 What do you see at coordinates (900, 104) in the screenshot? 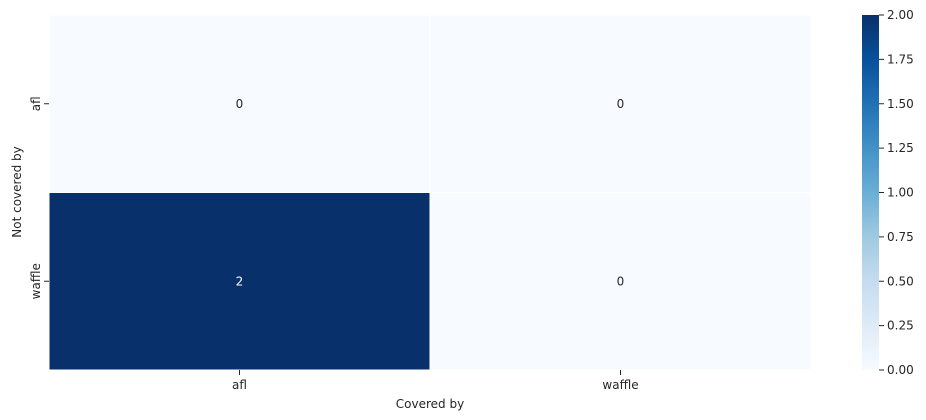
I see `colorbar-tick-label: 1.50` at bounding box center [900, 104].